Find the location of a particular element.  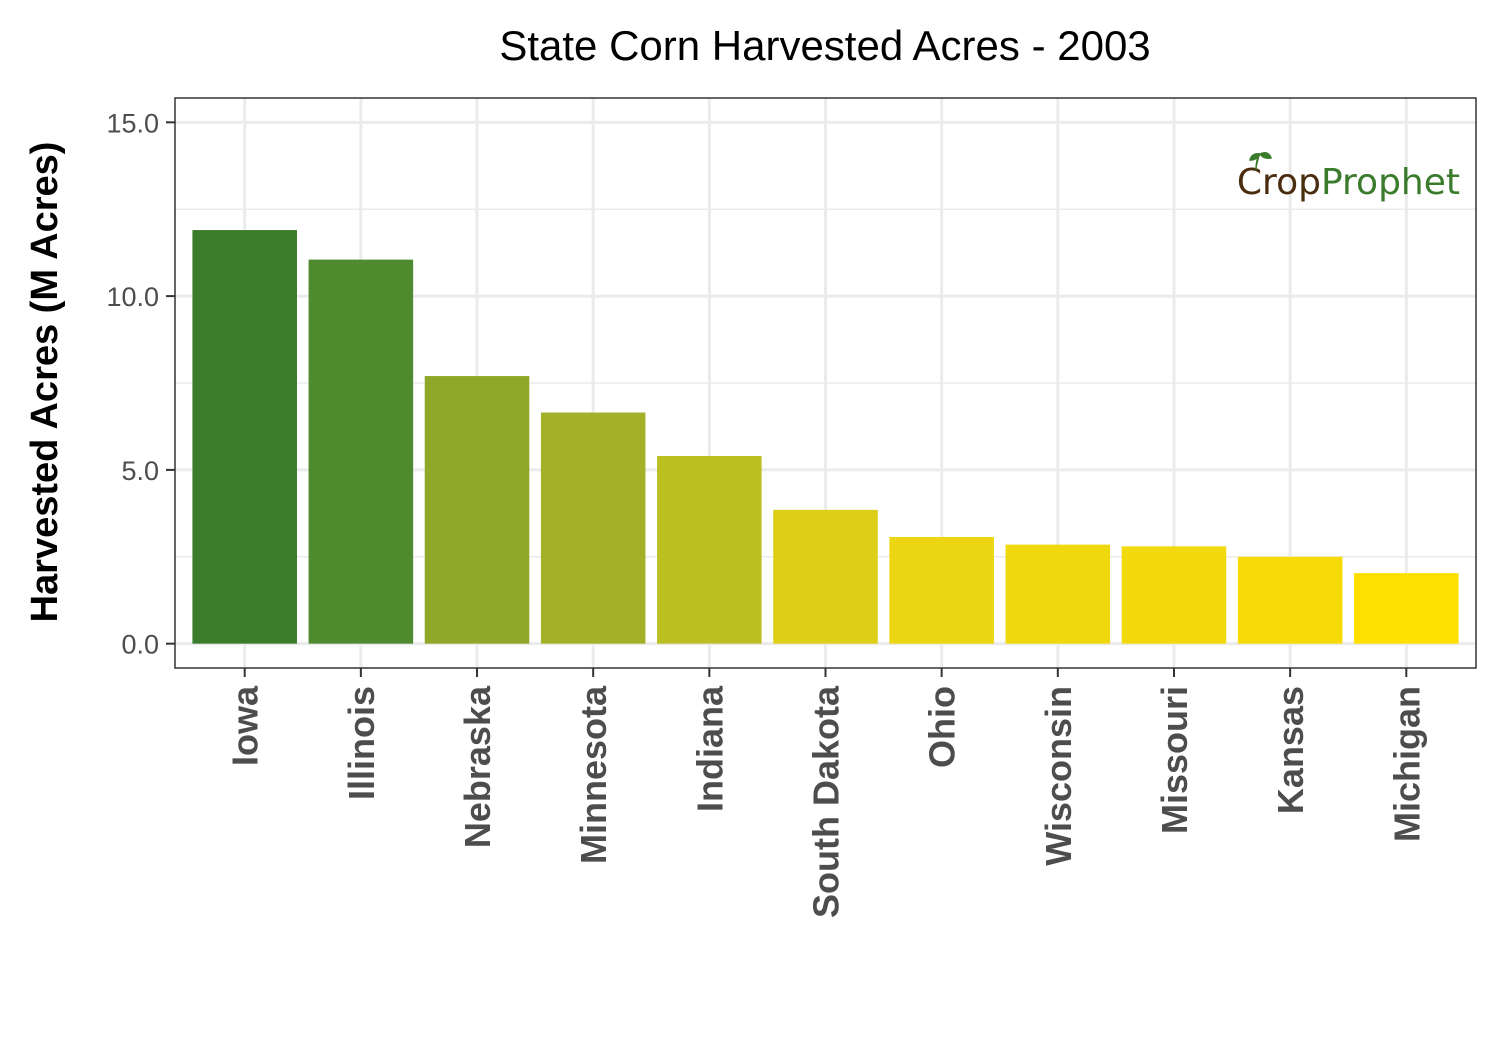

logo-prophet-text: Prophet is located at coordinates (1390, 182).